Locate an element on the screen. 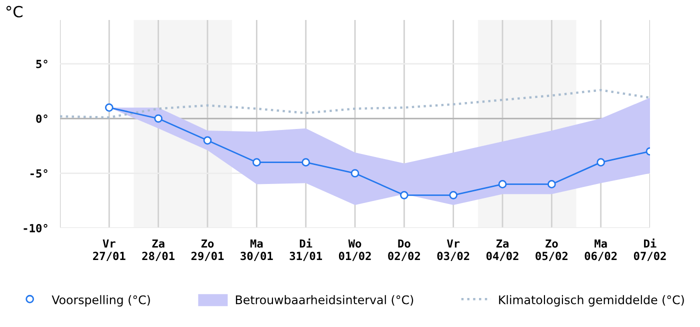  x-tick-label: Di 07/02 is located at coordinates (650, 250).